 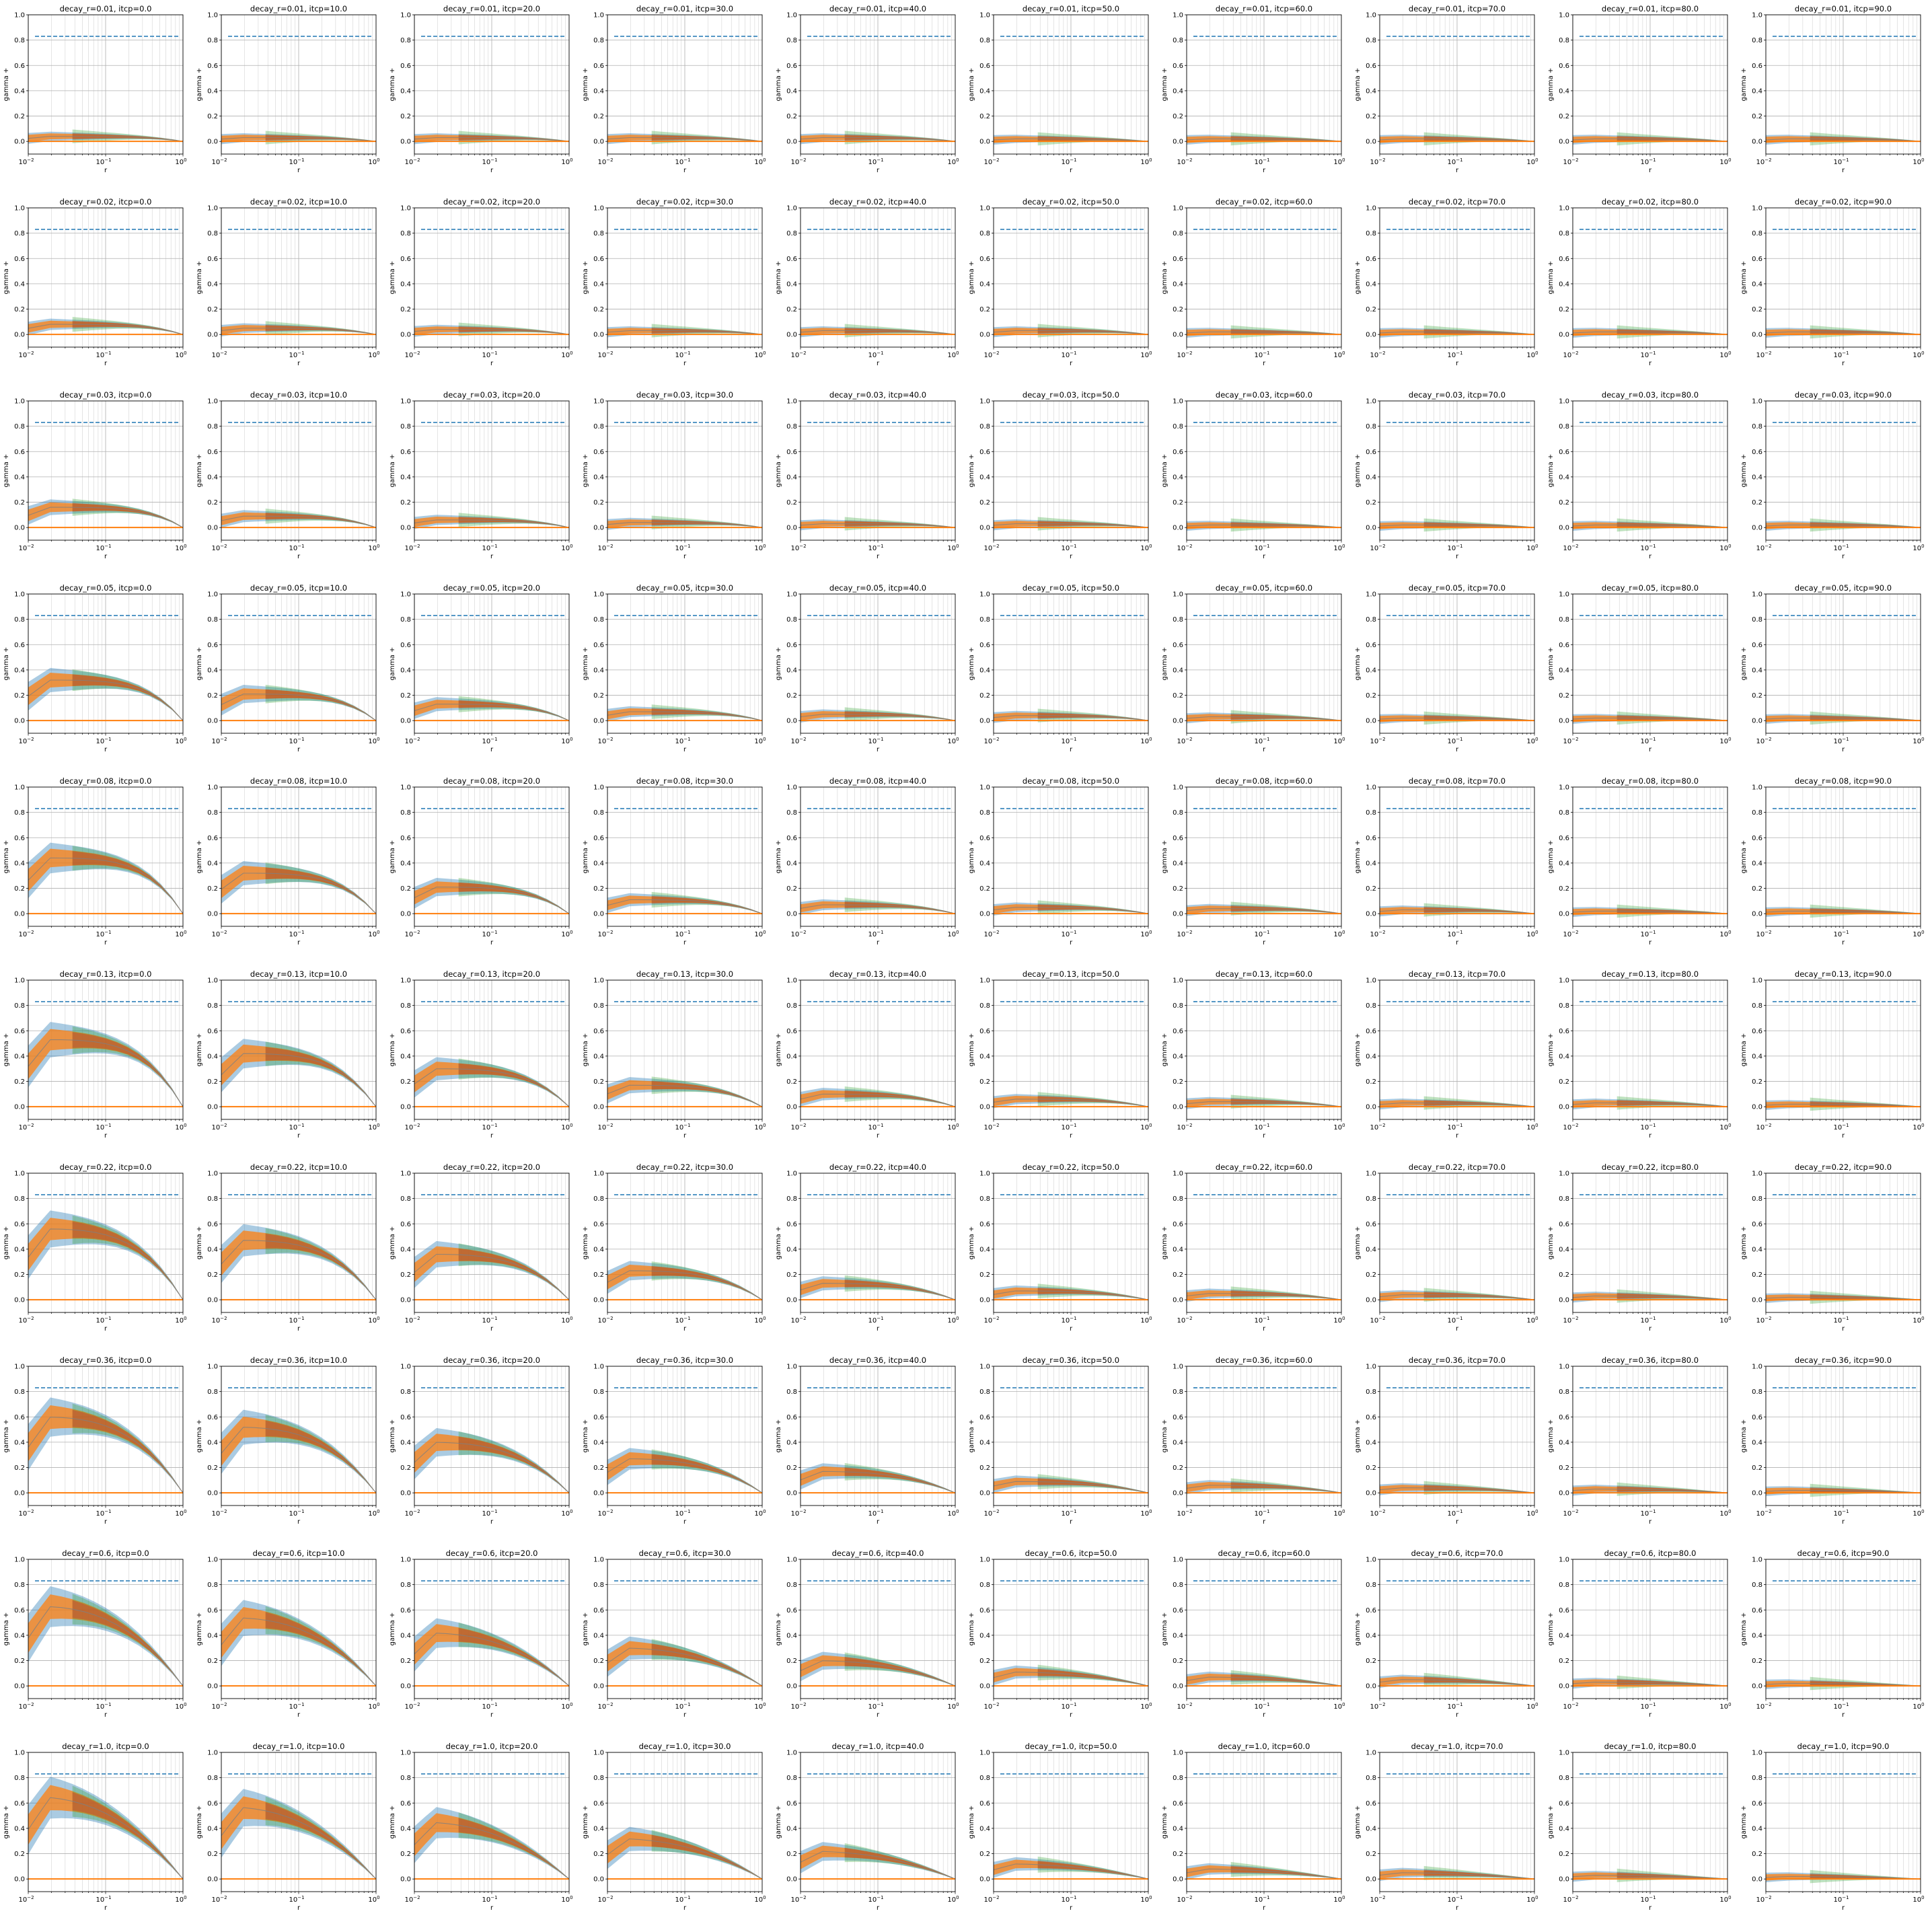 What do you see at coordinates (877, 8) in the screenshot?
I see `subplot-title: decay_r=0.01, itcp=40.0` at bounding box center [877, 8].